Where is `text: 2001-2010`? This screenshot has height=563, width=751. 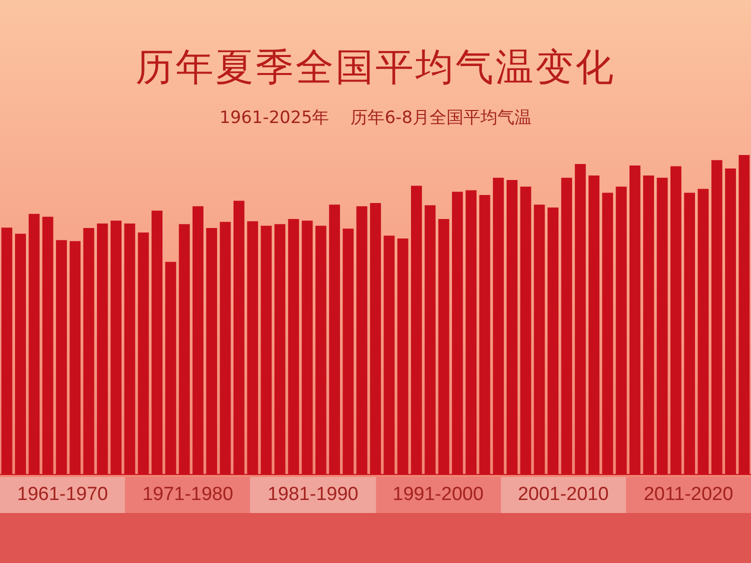
text: 2001-2010 is located at coordinates (563, 495).